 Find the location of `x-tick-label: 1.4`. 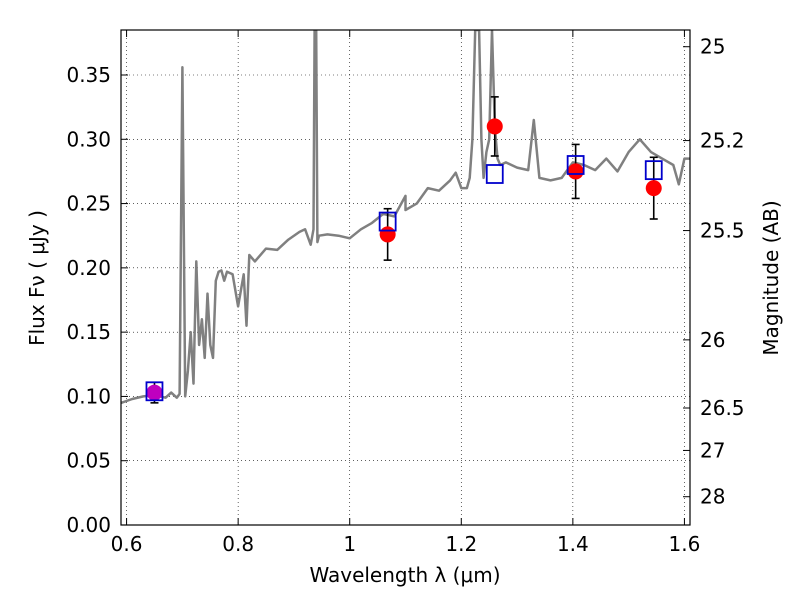

x-tick-label: 1.4 is located at coordinates (573, 544).